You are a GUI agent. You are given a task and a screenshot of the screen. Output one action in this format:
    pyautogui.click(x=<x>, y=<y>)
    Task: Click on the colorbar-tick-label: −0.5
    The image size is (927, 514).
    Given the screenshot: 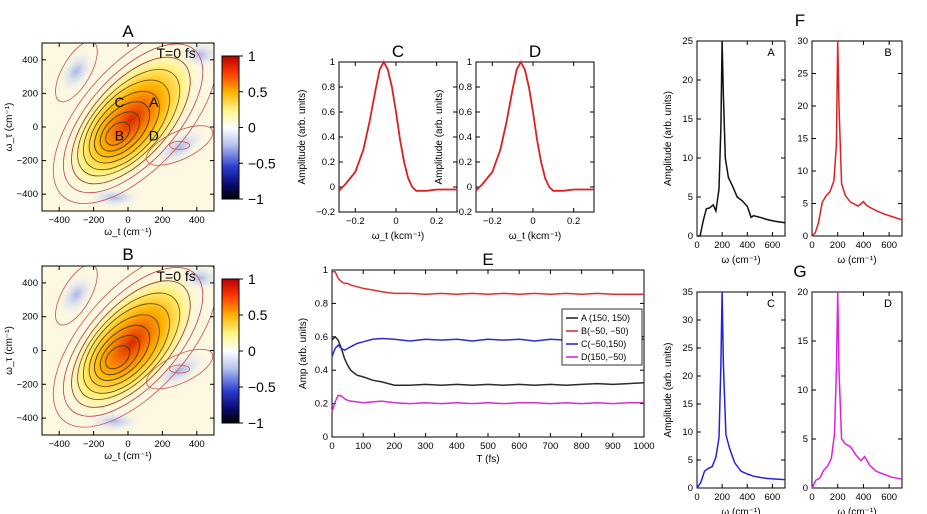 What is the action you would take?
    pyautogui.click(x=262, y=387)
    